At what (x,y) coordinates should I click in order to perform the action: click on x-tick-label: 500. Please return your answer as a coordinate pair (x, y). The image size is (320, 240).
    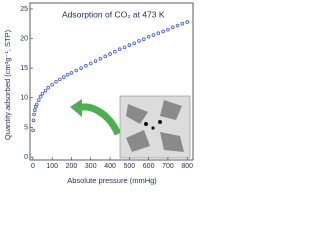
    Looking at the image, I should click on (129, 166).